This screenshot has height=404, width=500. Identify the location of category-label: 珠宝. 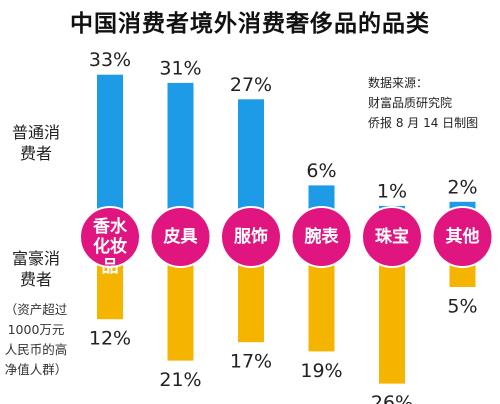
(392, 237).